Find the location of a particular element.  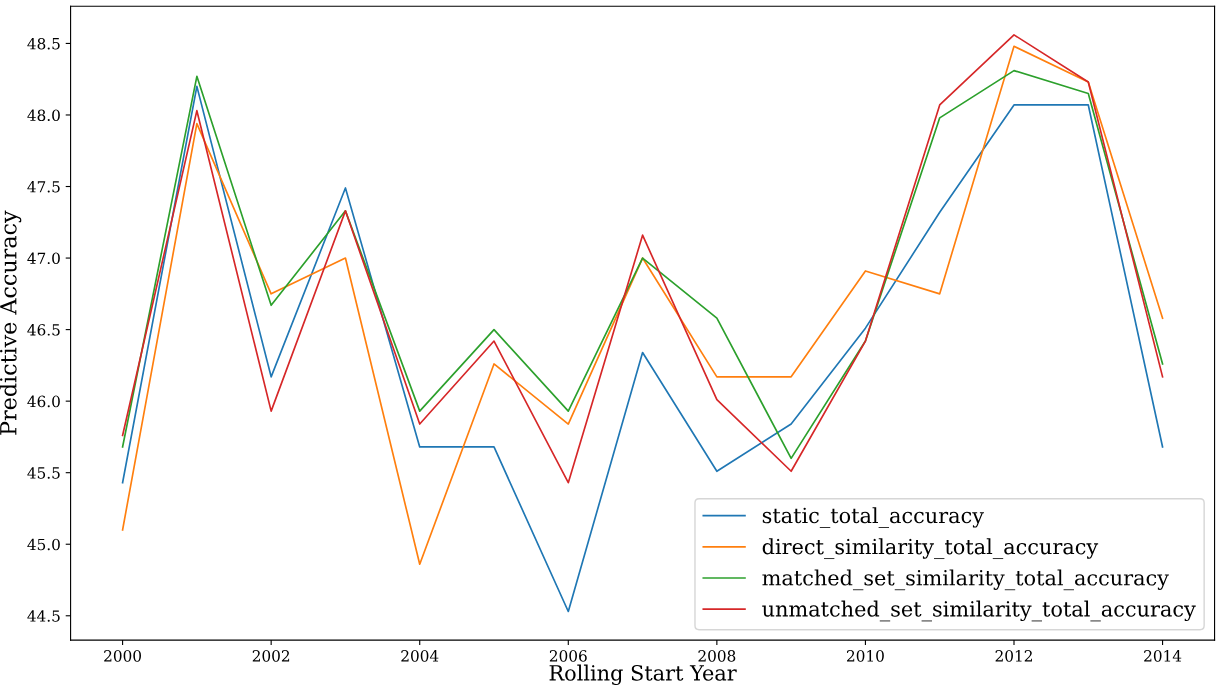

y-axis-title: Predictive Accuracy is located at coordinates (11, 322).